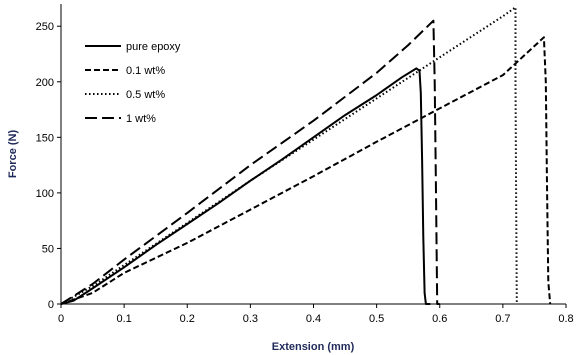  What do you see at coordinates (45, 194) in the screenshot?
I see `y-tick-label: 100` at bounding box center [45, 194].